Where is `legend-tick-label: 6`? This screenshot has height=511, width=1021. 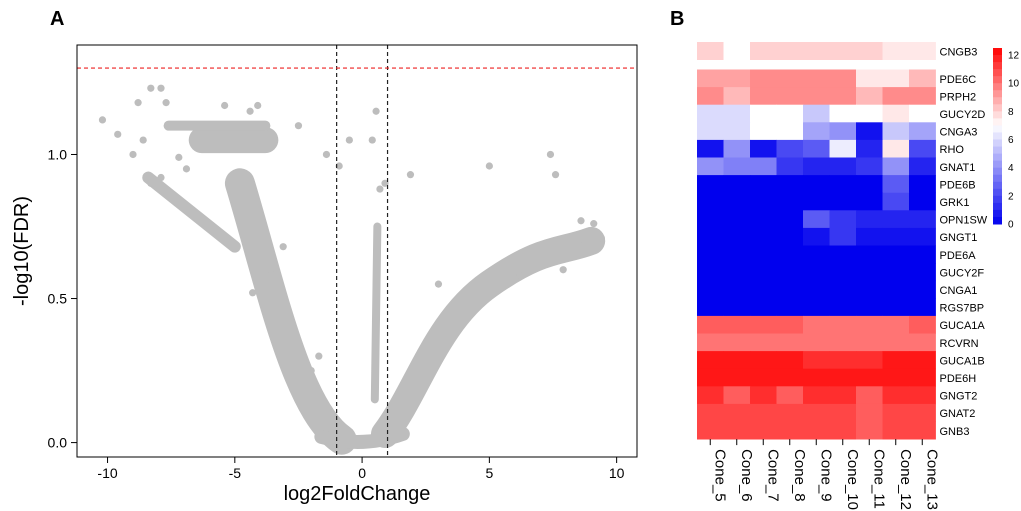 legend-tick-label: 6 is located at coordinates (1011, 140).